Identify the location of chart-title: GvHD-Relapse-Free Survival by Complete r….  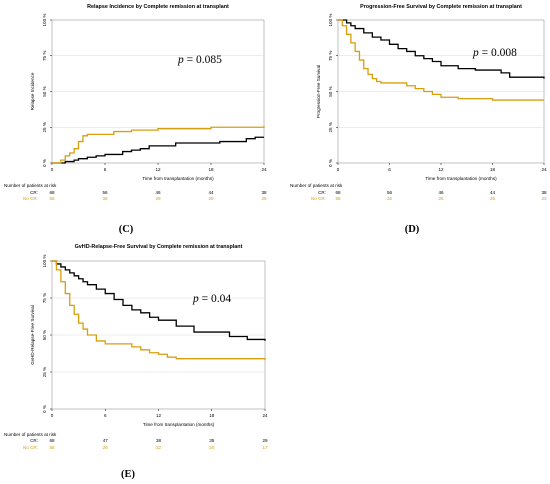
(159, 247).